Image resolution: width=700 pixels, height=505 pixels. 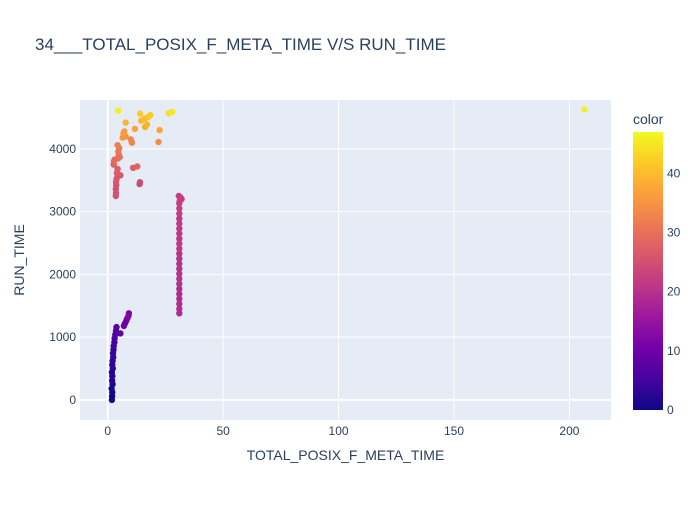 I want to click on y-tick-label: 4000, so click(x=62, y=149).